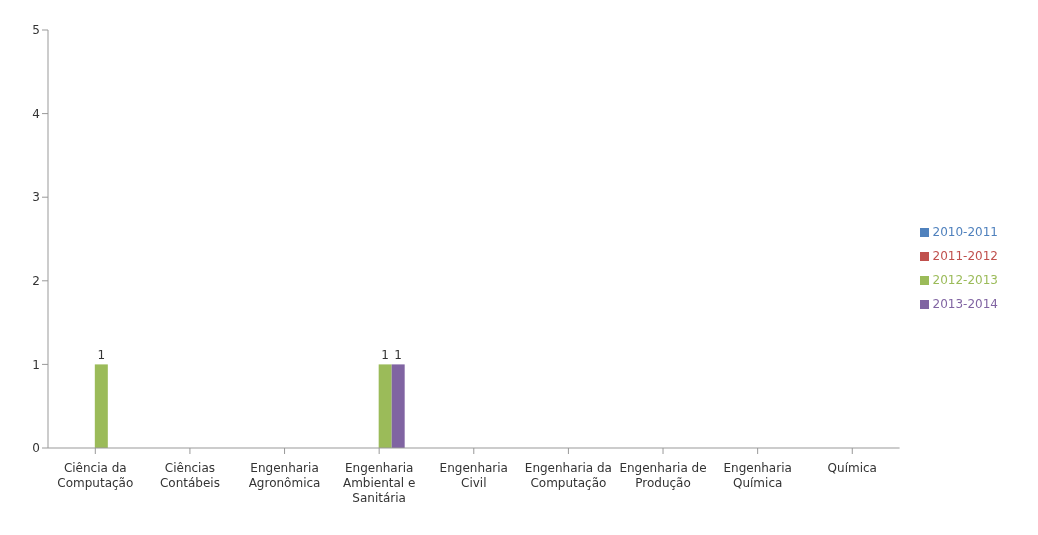  What do you see at coordinates (663, 475) in the screenshot?
I see `x-tick-label: Engenharia de Produção` at bounding box center [663, 475].